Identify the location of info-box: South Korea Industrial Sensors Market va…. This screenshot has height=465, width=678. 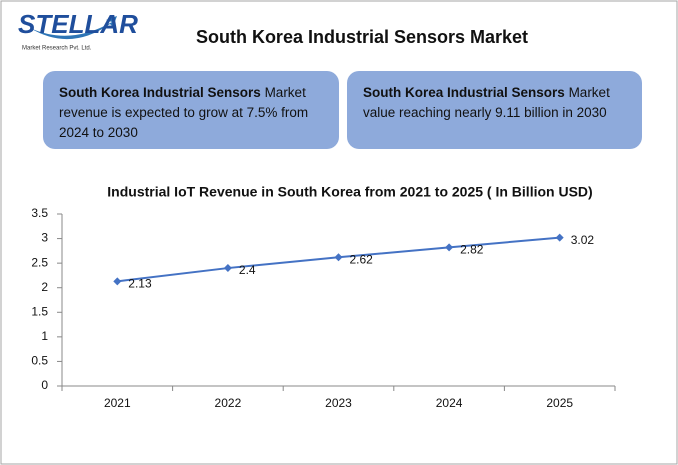
(494, 110).